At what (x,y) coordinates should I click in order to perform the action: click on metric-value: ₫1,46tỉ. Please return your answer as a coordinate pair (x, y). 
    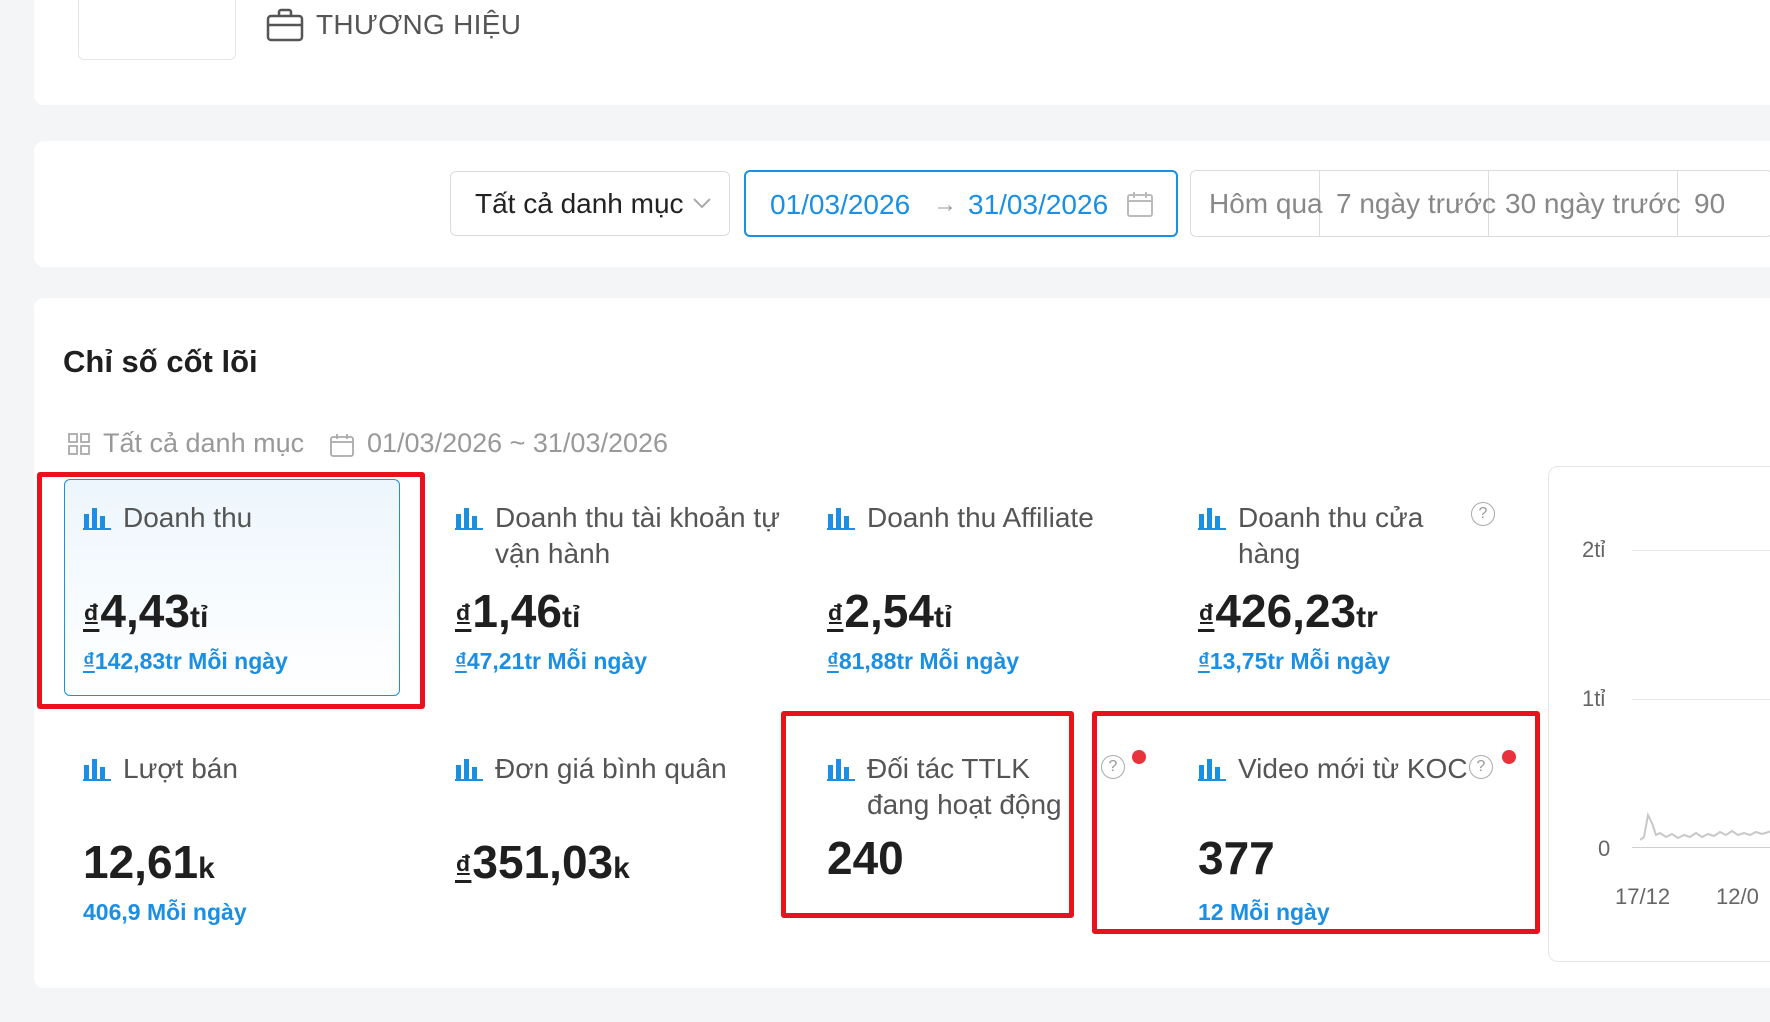
    Looking at the image, I should click on (517, 611).